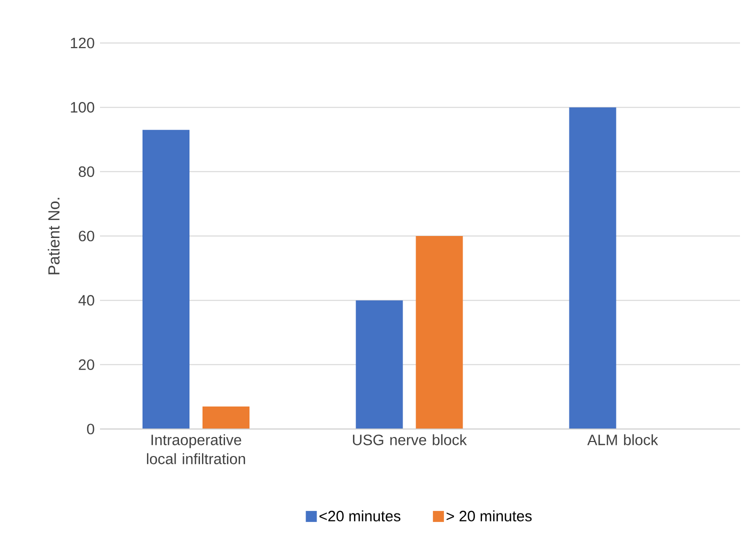  Describe the element at coordinates (86, 171) in the screenshot. I see `y-tick-label: 80` at that location.